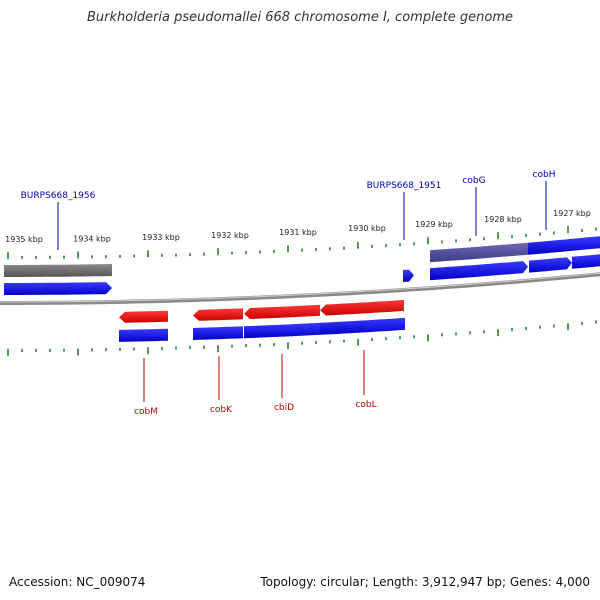 Image resolution: width=600 pixels, height=600 pixels. I want to click on tick-label: 1933 kbp, so click(161, 237).